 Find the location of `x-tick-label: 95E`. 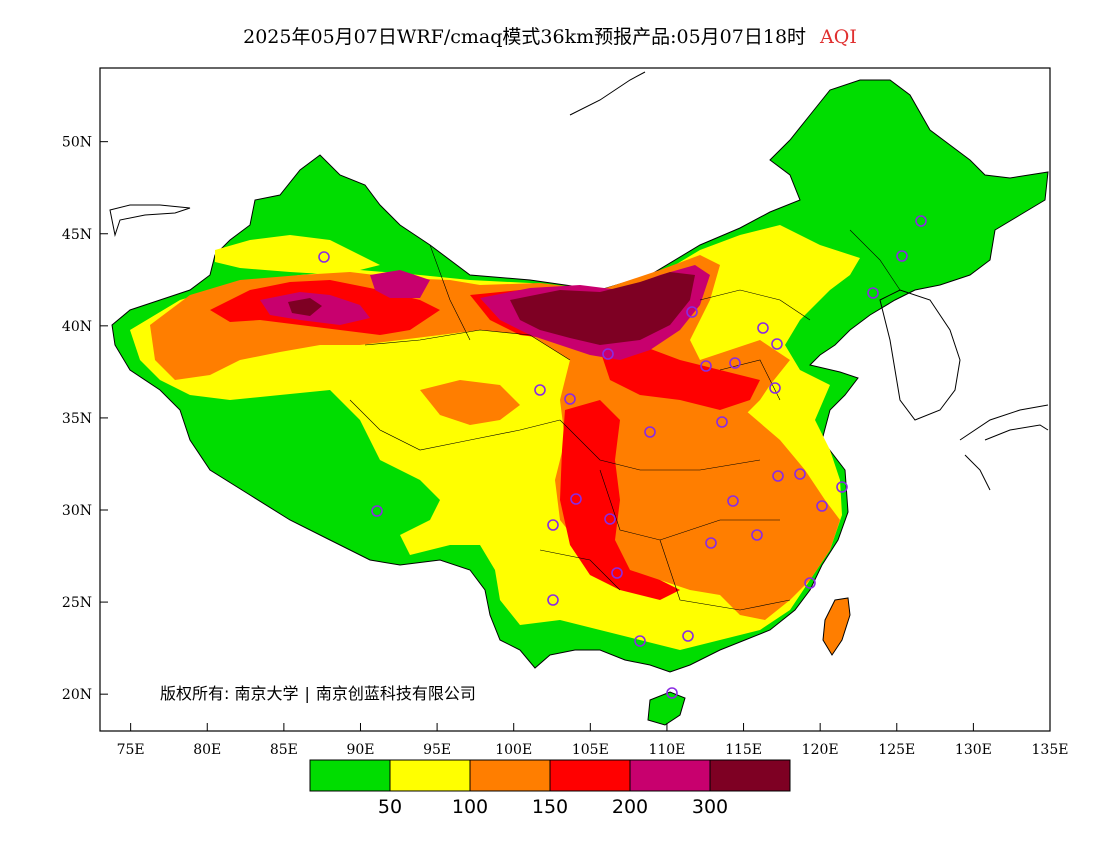

x-tick-label: 95E is located at coordinates (437, 750).